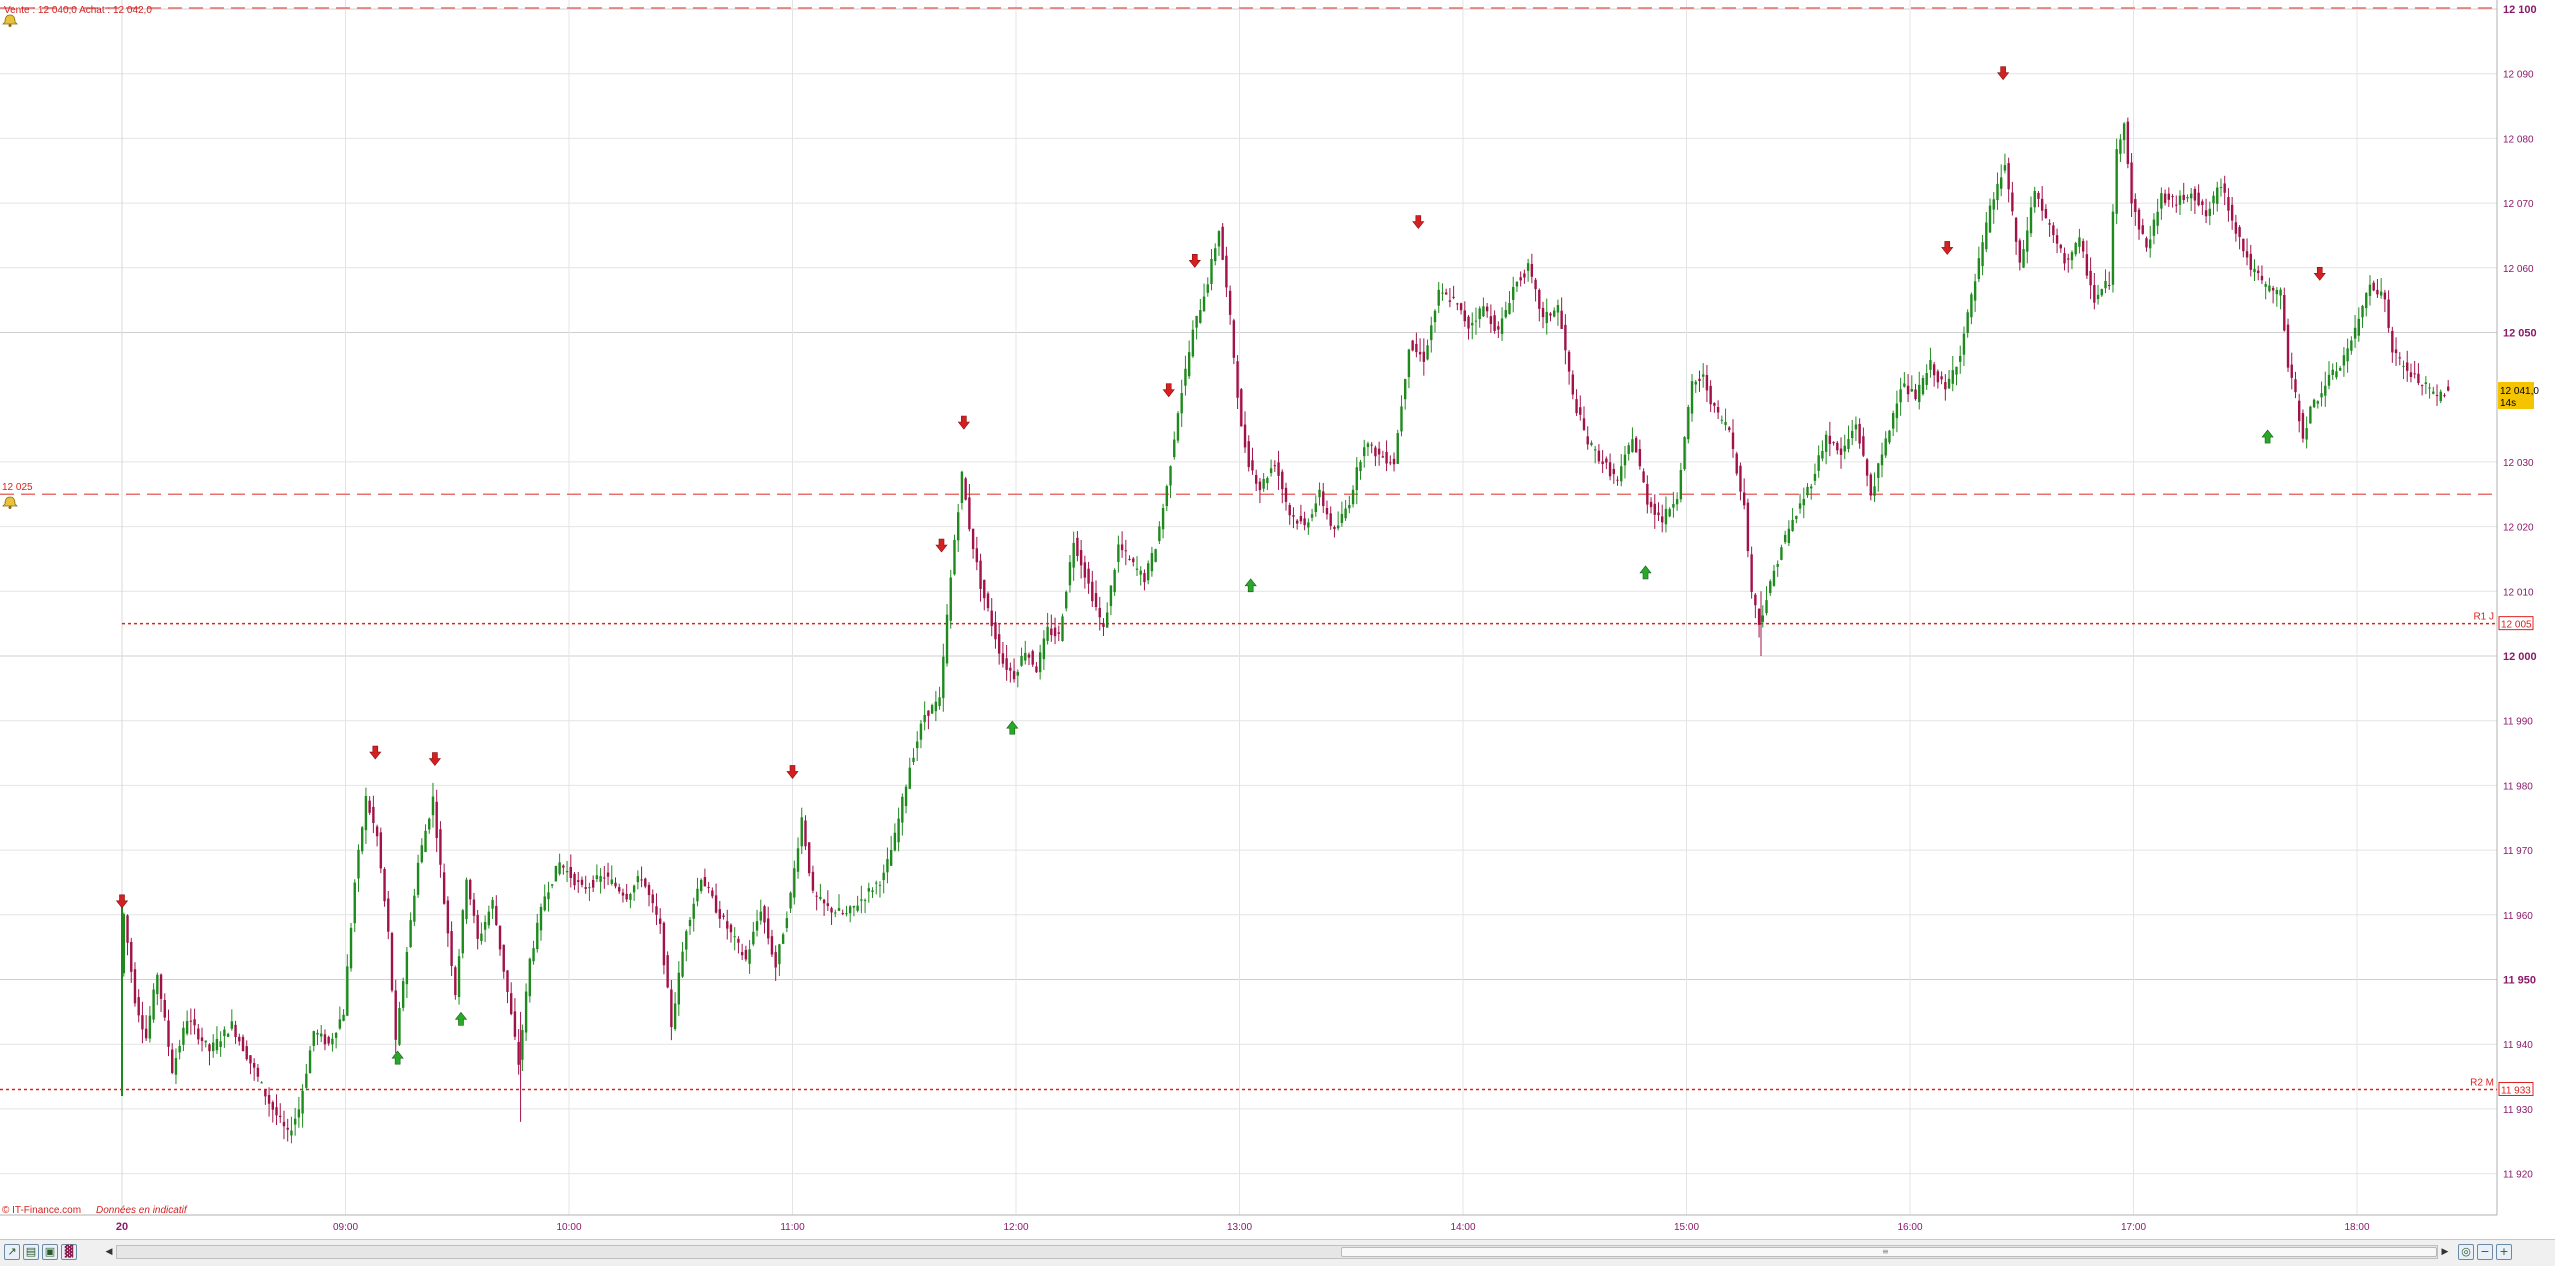  Describe the element at coordinates (10, 502) in the screenshot. I see `alert-bell-icon` at that location.